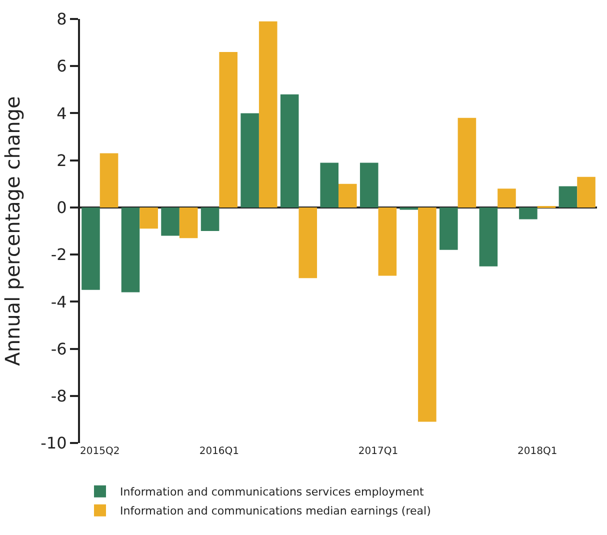 The image size is (607, 535). I want to click on legend-label: Information and communications median earnings (real), so click(275, 511).